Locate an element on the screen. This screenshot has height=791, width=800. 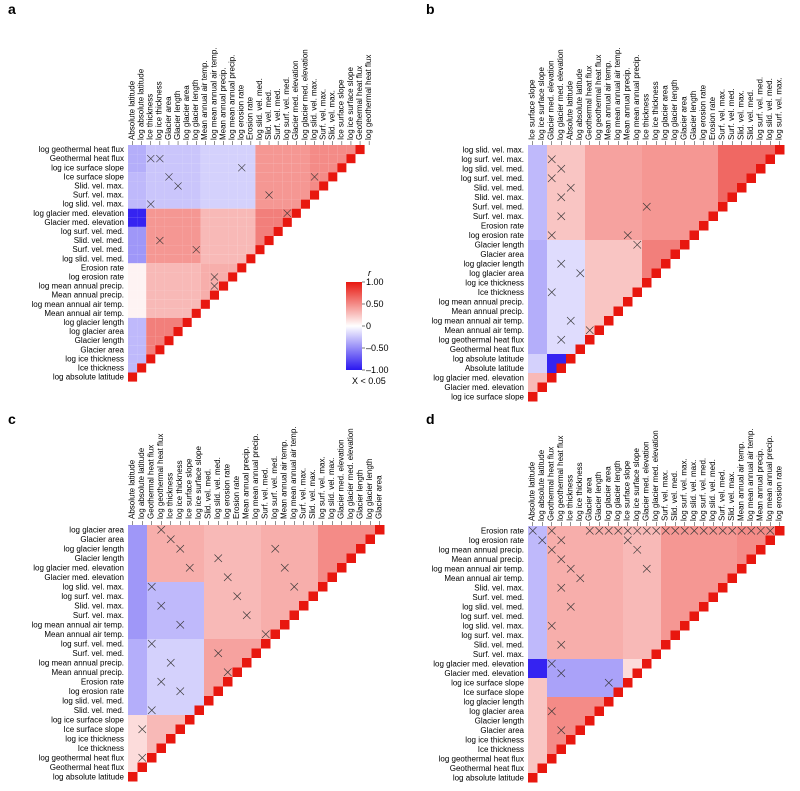
row-label: Ice surface slope is located at coordinates (94, 729).